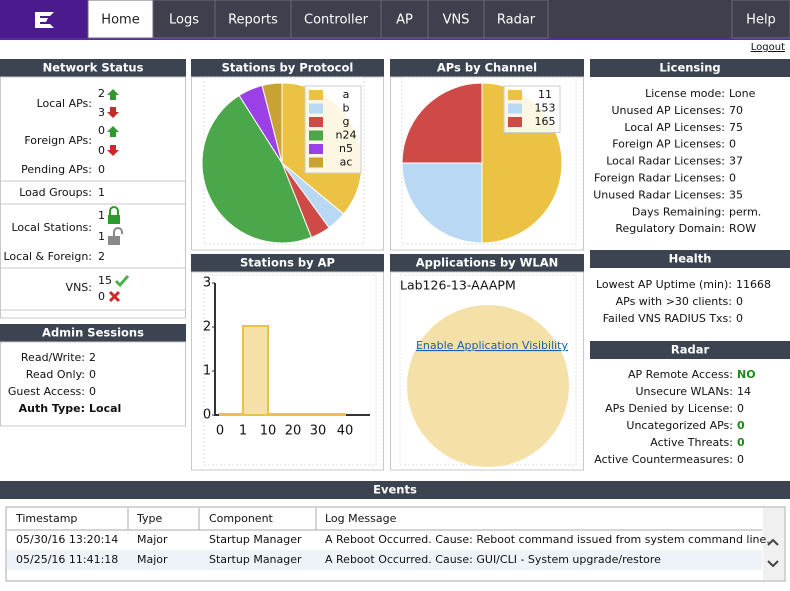 Image resolution: width=790 pixels, height=591 pixels. What do you see at coordinates (345, 431) in the screenshot?
I see `x-tick-label: 40` at bounding box center [345, 431].